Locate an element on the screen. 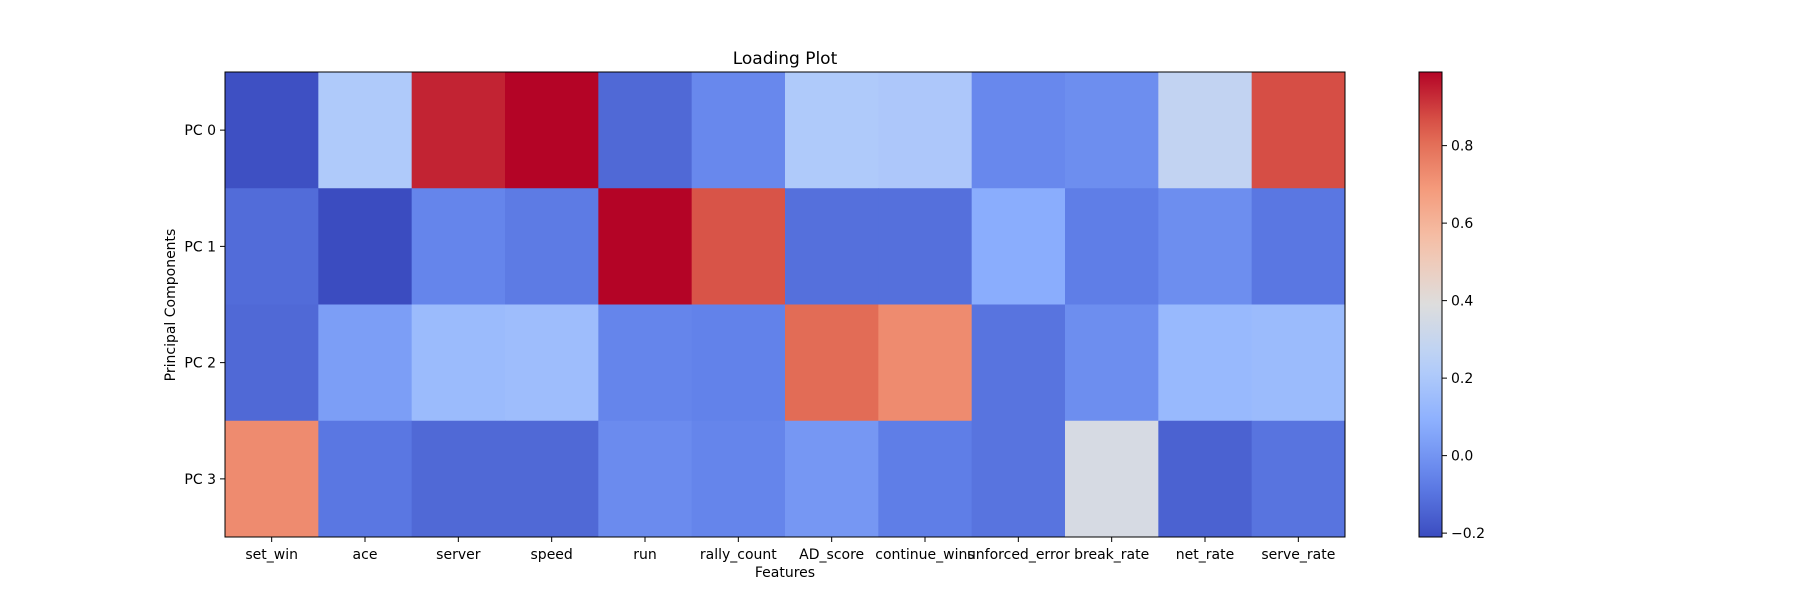 This screenshot has height=605, width=1800. colorbar-tick-label: 0.0 is located at coordinates (1462, 457).